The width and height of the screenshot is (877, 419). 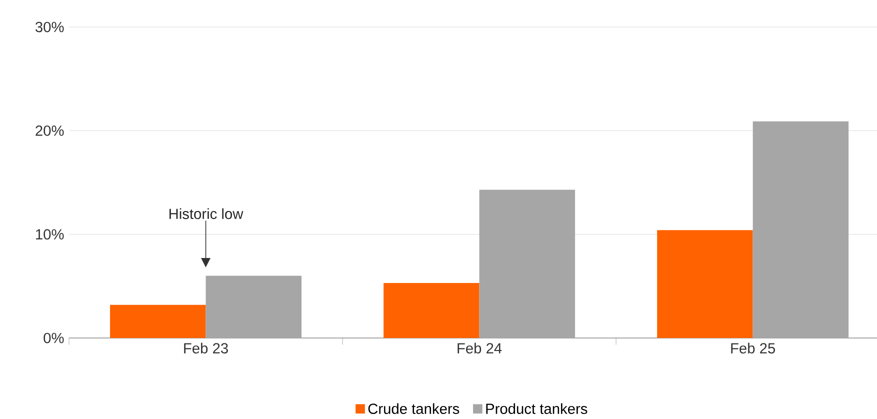 What do you see at coordinates (206, 348) in the screenshot?
I see `x-tick-label: Feb 23` at bounding box center [206, 348].